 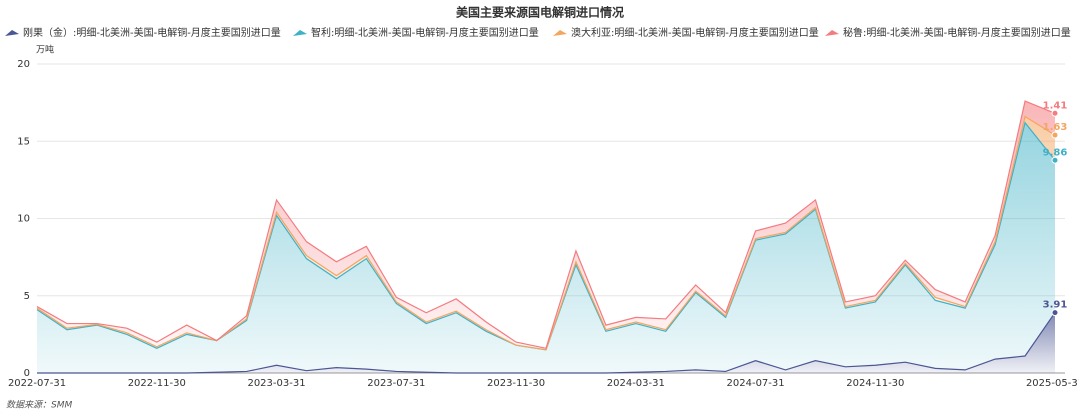 I want to click on data-label: 1.63, so click(x=1055, y=127).